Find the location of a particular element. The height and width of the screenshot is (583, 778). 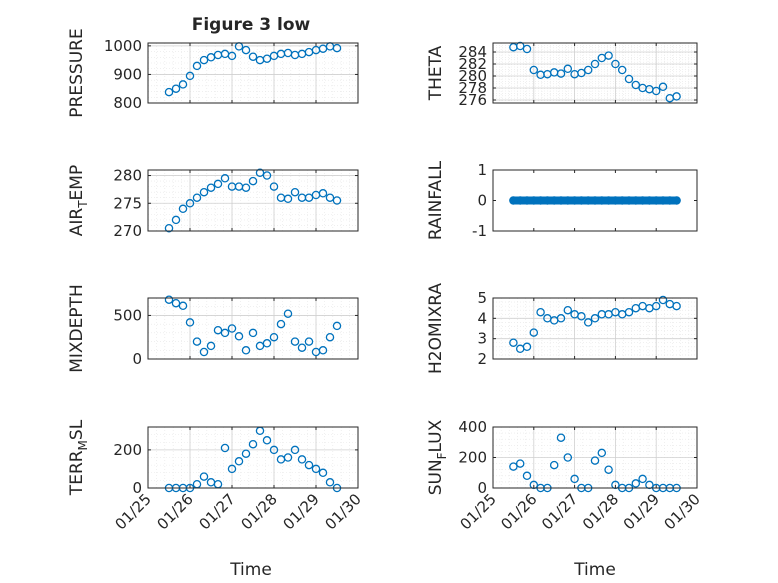

y-axis-label: PRESSURE is located at coordinates (77, 72).